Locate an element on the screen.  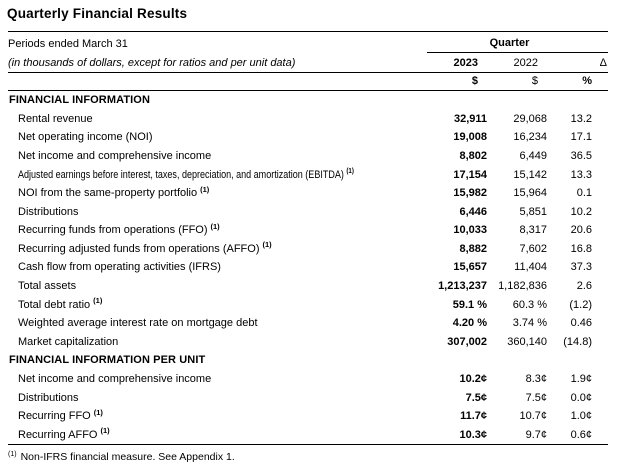
column-header-2023: 2023 is located at coordinates (465, 63).